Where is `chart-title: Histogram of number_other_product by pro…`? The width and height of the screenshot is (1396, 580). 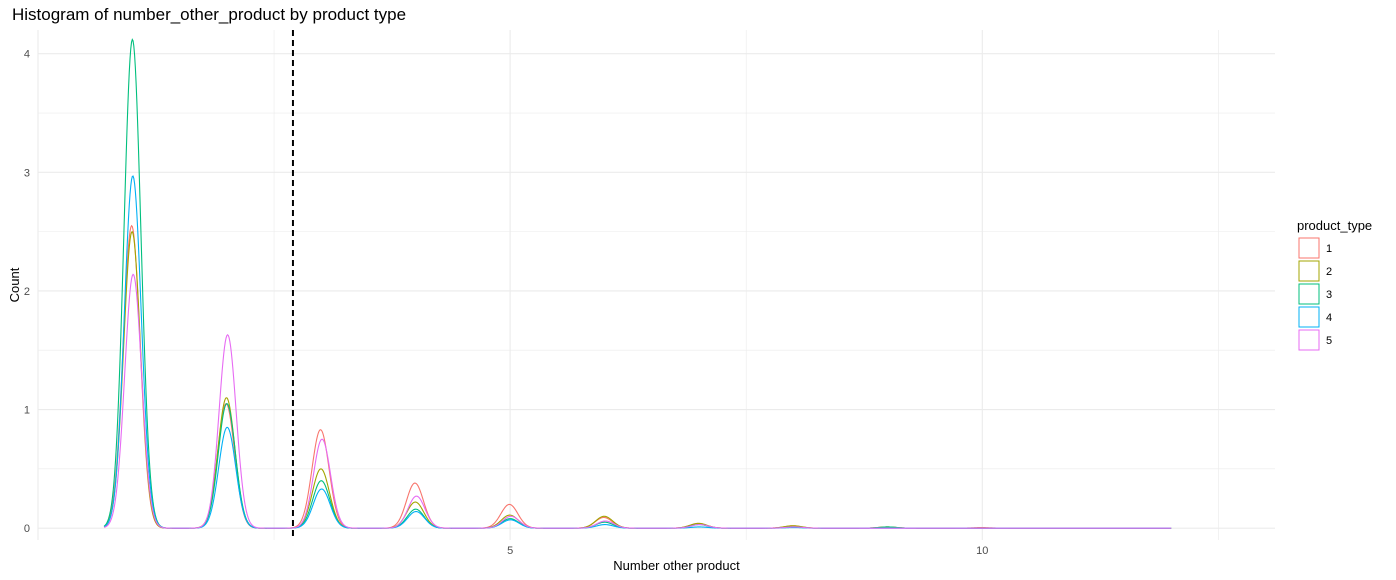 chart-title: Histogram of number_other_product by pro… is located at coordinates (209, 14).